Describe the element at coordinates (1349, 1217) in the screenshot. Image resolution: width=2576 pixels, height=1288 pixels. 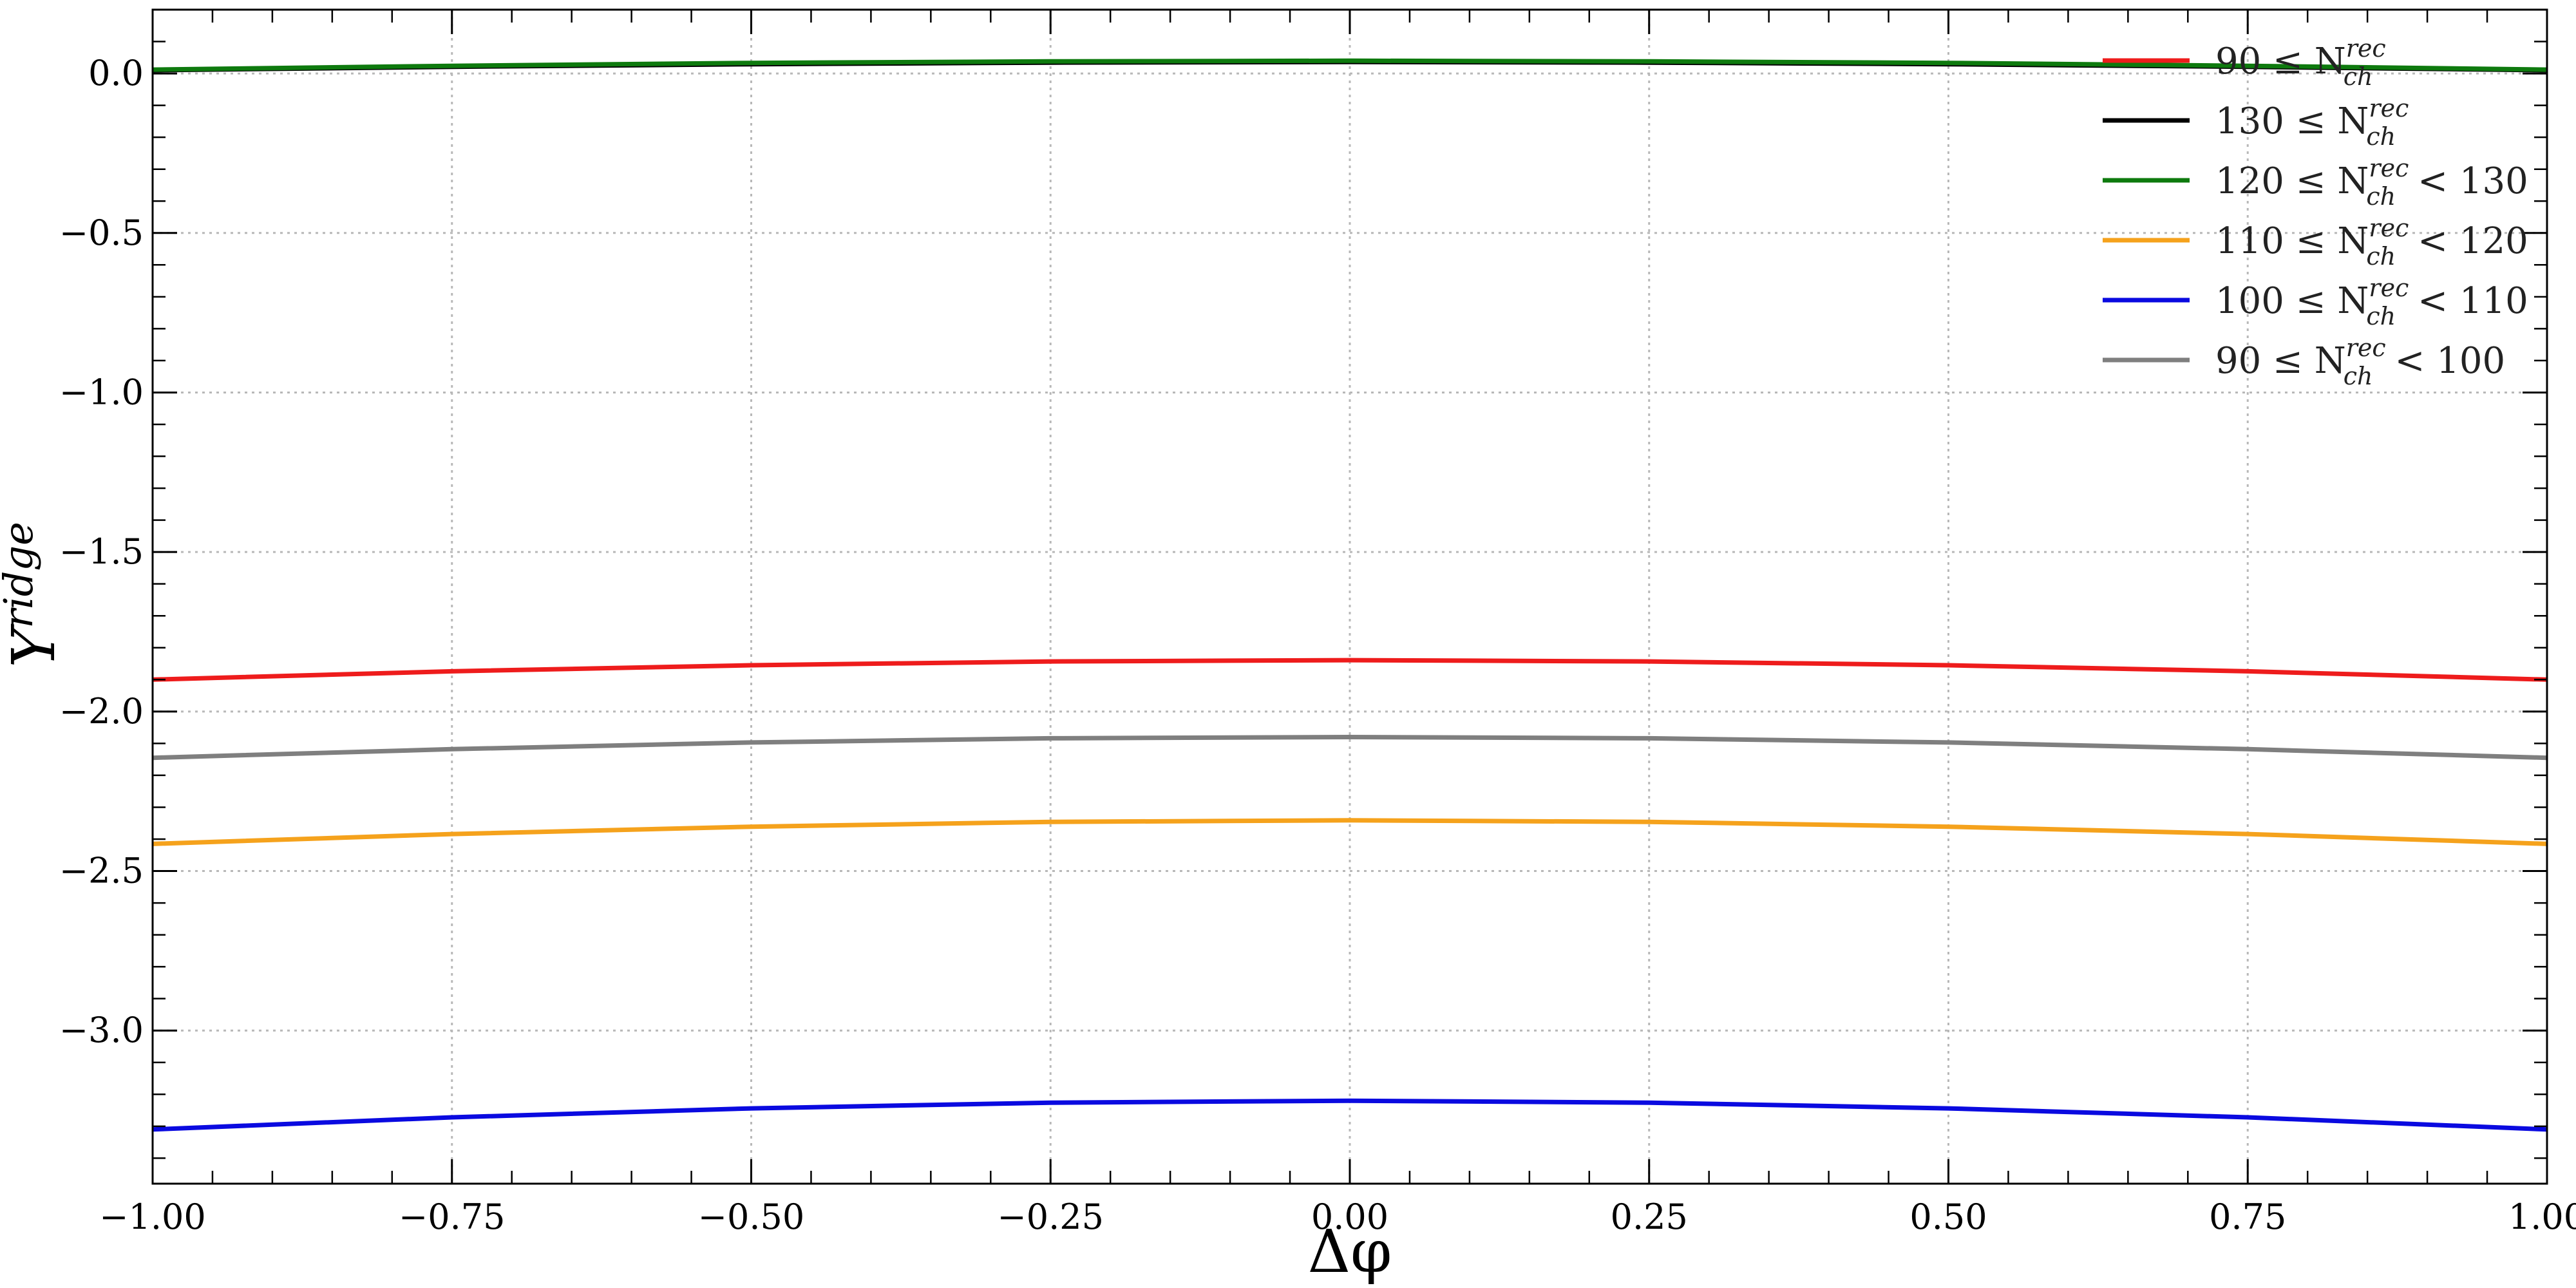
I see `x-tick-label: 0.00` at that location.